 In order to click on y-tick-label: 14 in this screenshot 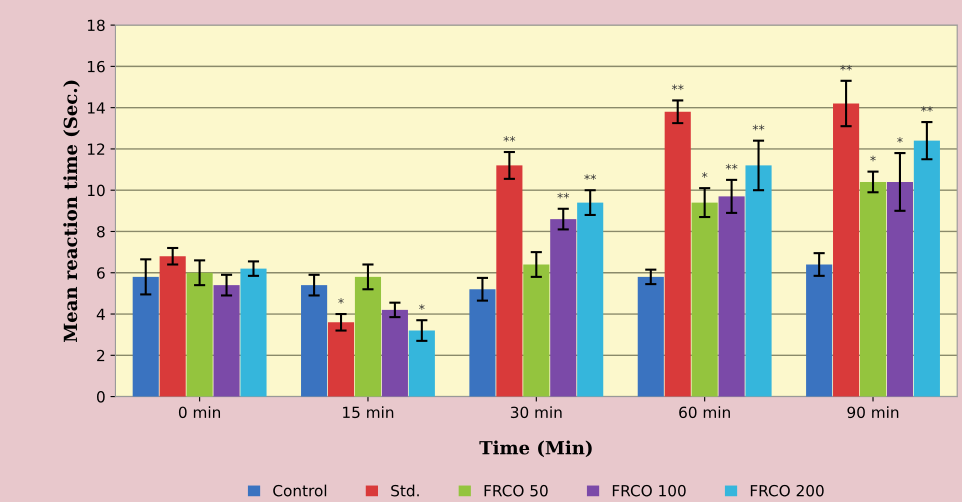, I will do `click(96, 108)`.